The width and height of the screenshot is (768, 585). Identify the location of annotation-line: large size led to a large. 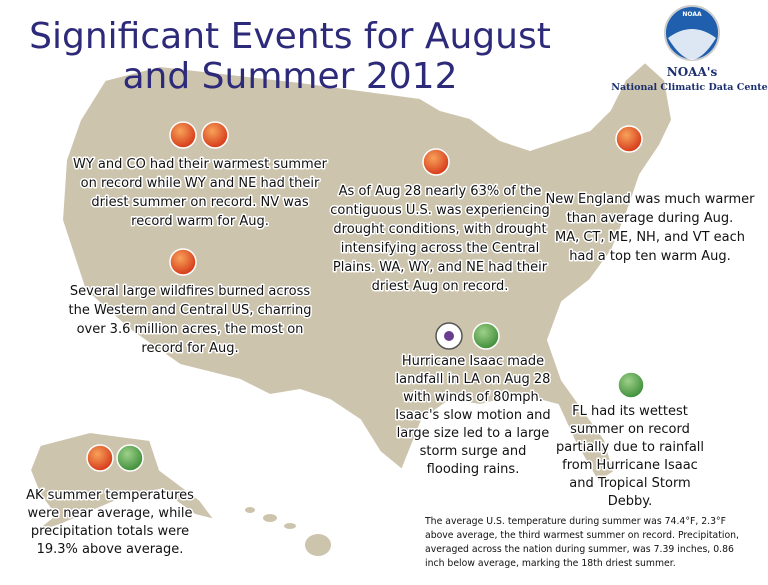
(473, 433).